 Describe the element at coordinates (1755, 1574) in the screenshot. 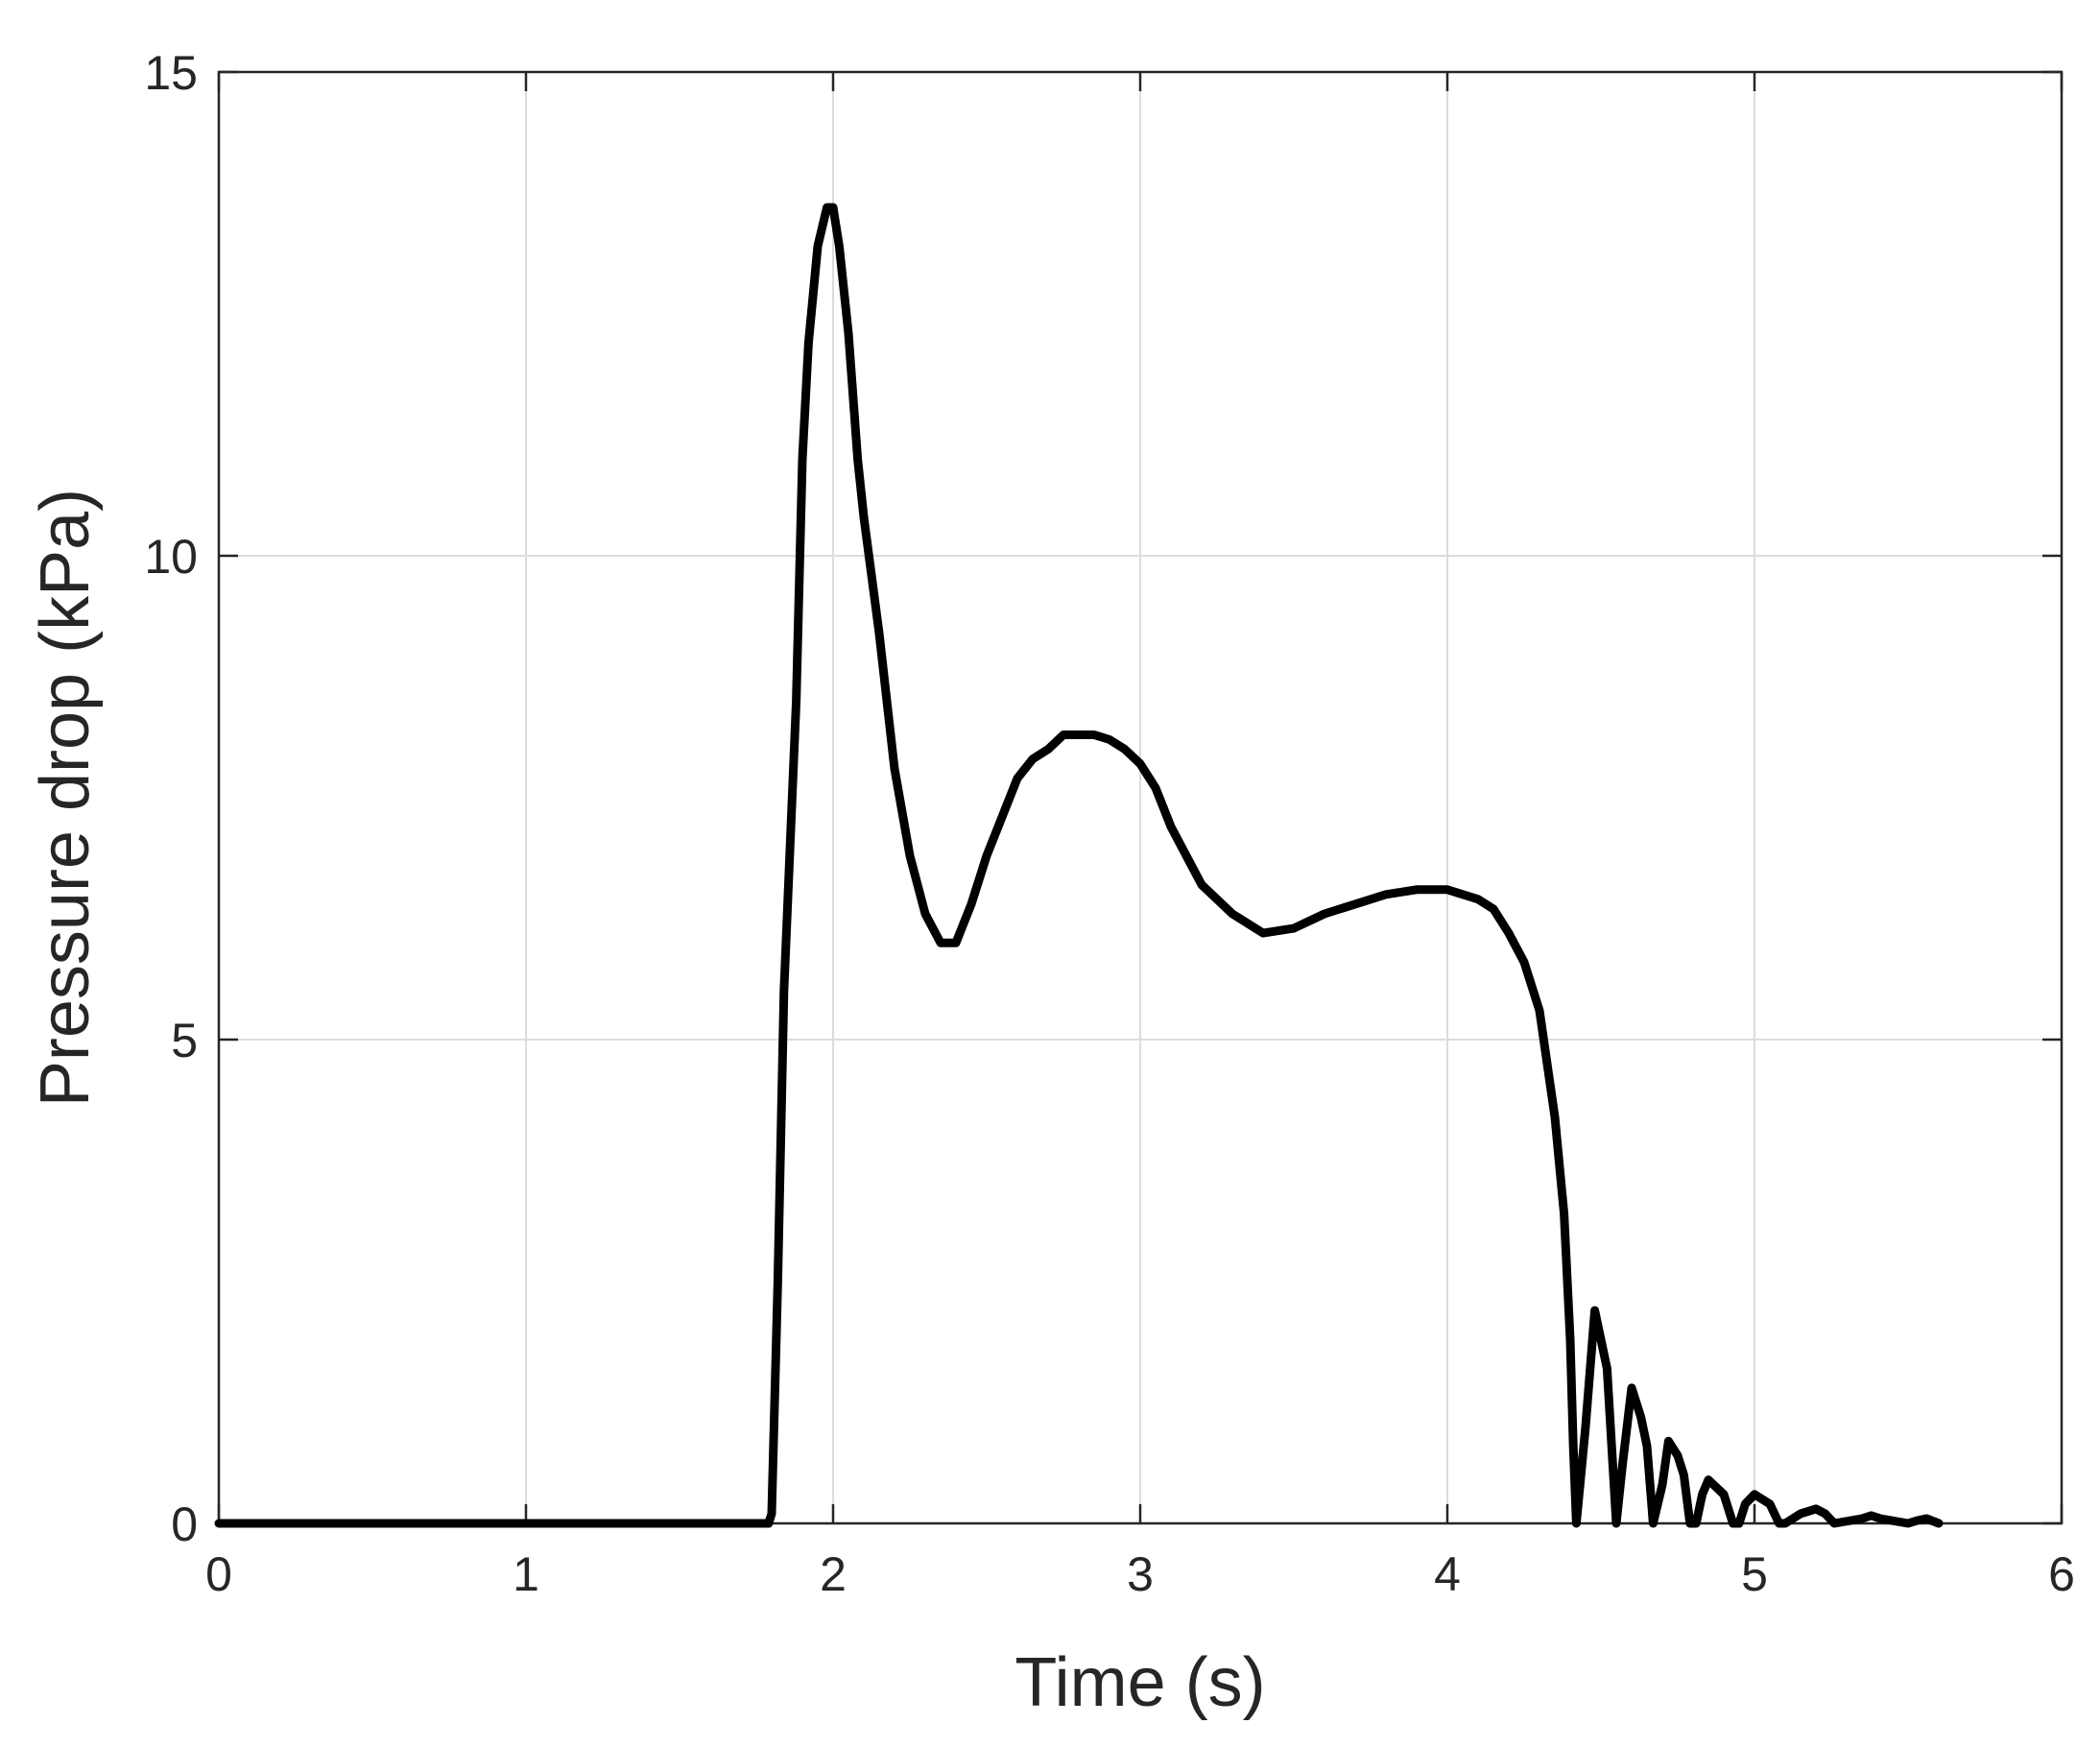

I see `x-tick-label: 5` at that location.